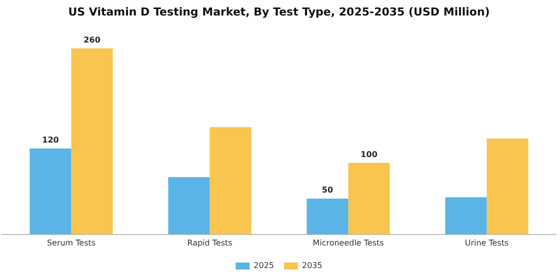  What do you see at coordinates (312, 265) in the screenshot?
I see `legend-label: 2035` at bounding box center [312, 265].